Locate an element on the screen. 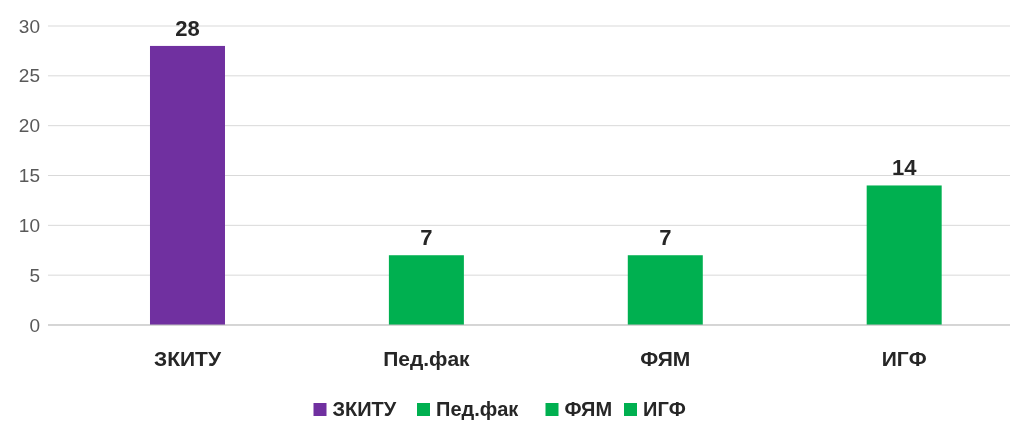  y-tick-label: 20 is located at coordinates (29, 126).